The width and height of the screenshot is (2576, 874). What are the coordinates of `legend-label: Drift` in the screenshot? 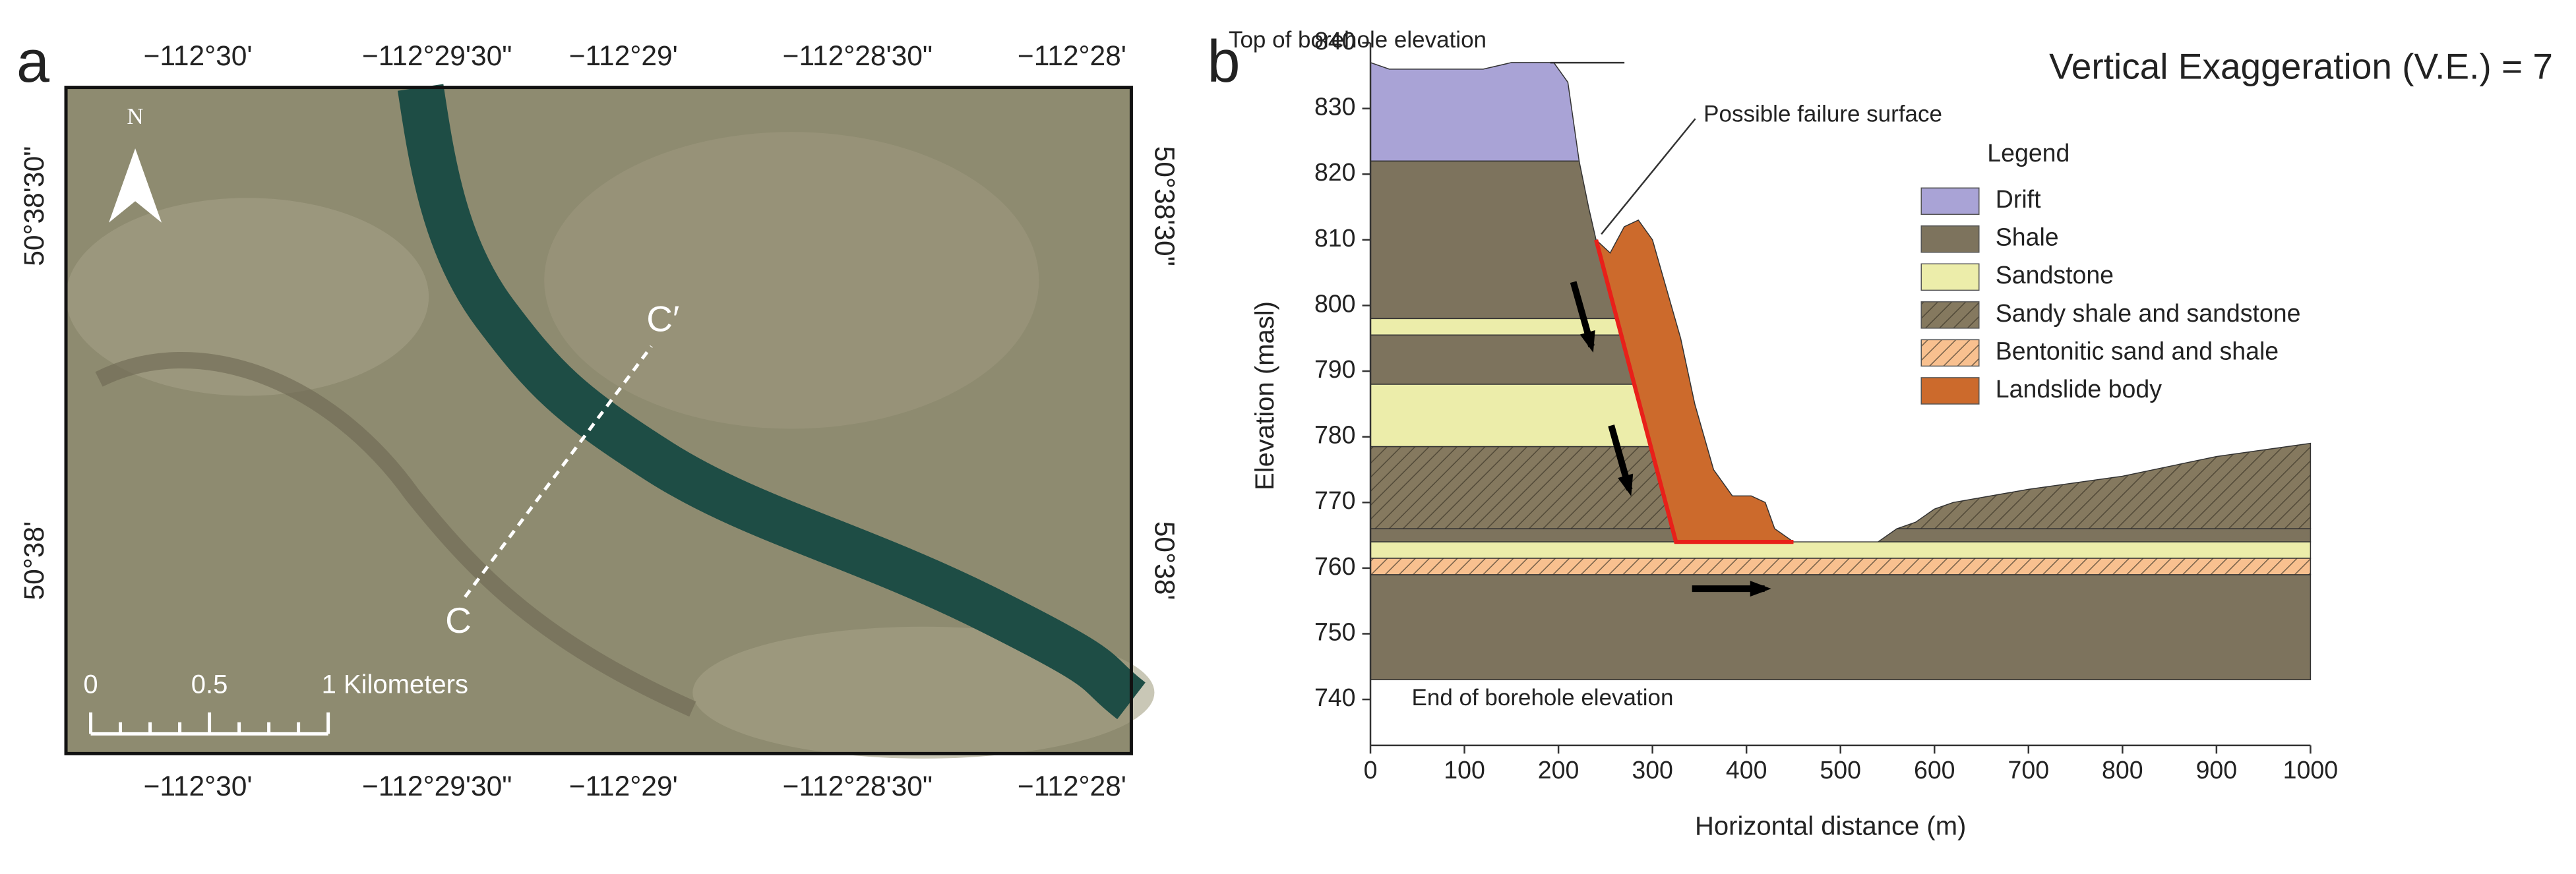 It's located at (2018, 199).